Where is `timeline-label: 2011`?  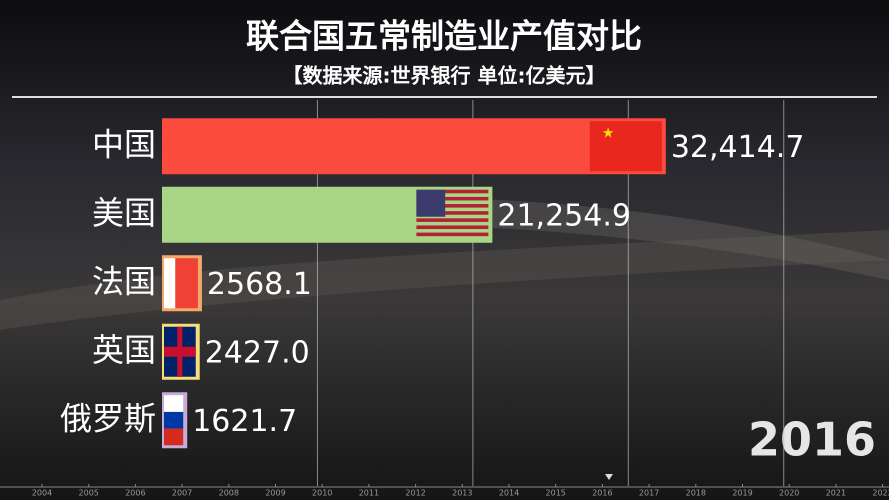 timeline-label: 2011 is located at coordinates (369, 493).